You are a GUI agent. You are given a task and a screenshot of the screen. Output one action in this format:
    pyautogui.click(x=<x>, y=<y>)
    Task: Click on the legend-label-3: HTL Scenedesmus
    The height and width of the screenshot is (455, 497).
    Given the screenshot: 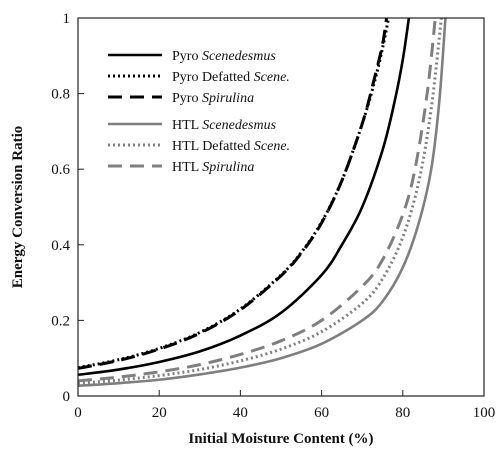 What is the action you would take?
    pyautogui.click(x=224, y=125)
    